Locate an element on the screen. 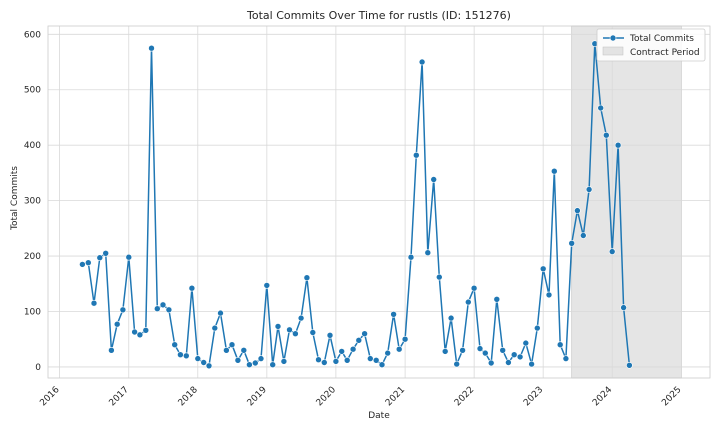  y-tick-label: 400 is located at coordinates (32, 146).